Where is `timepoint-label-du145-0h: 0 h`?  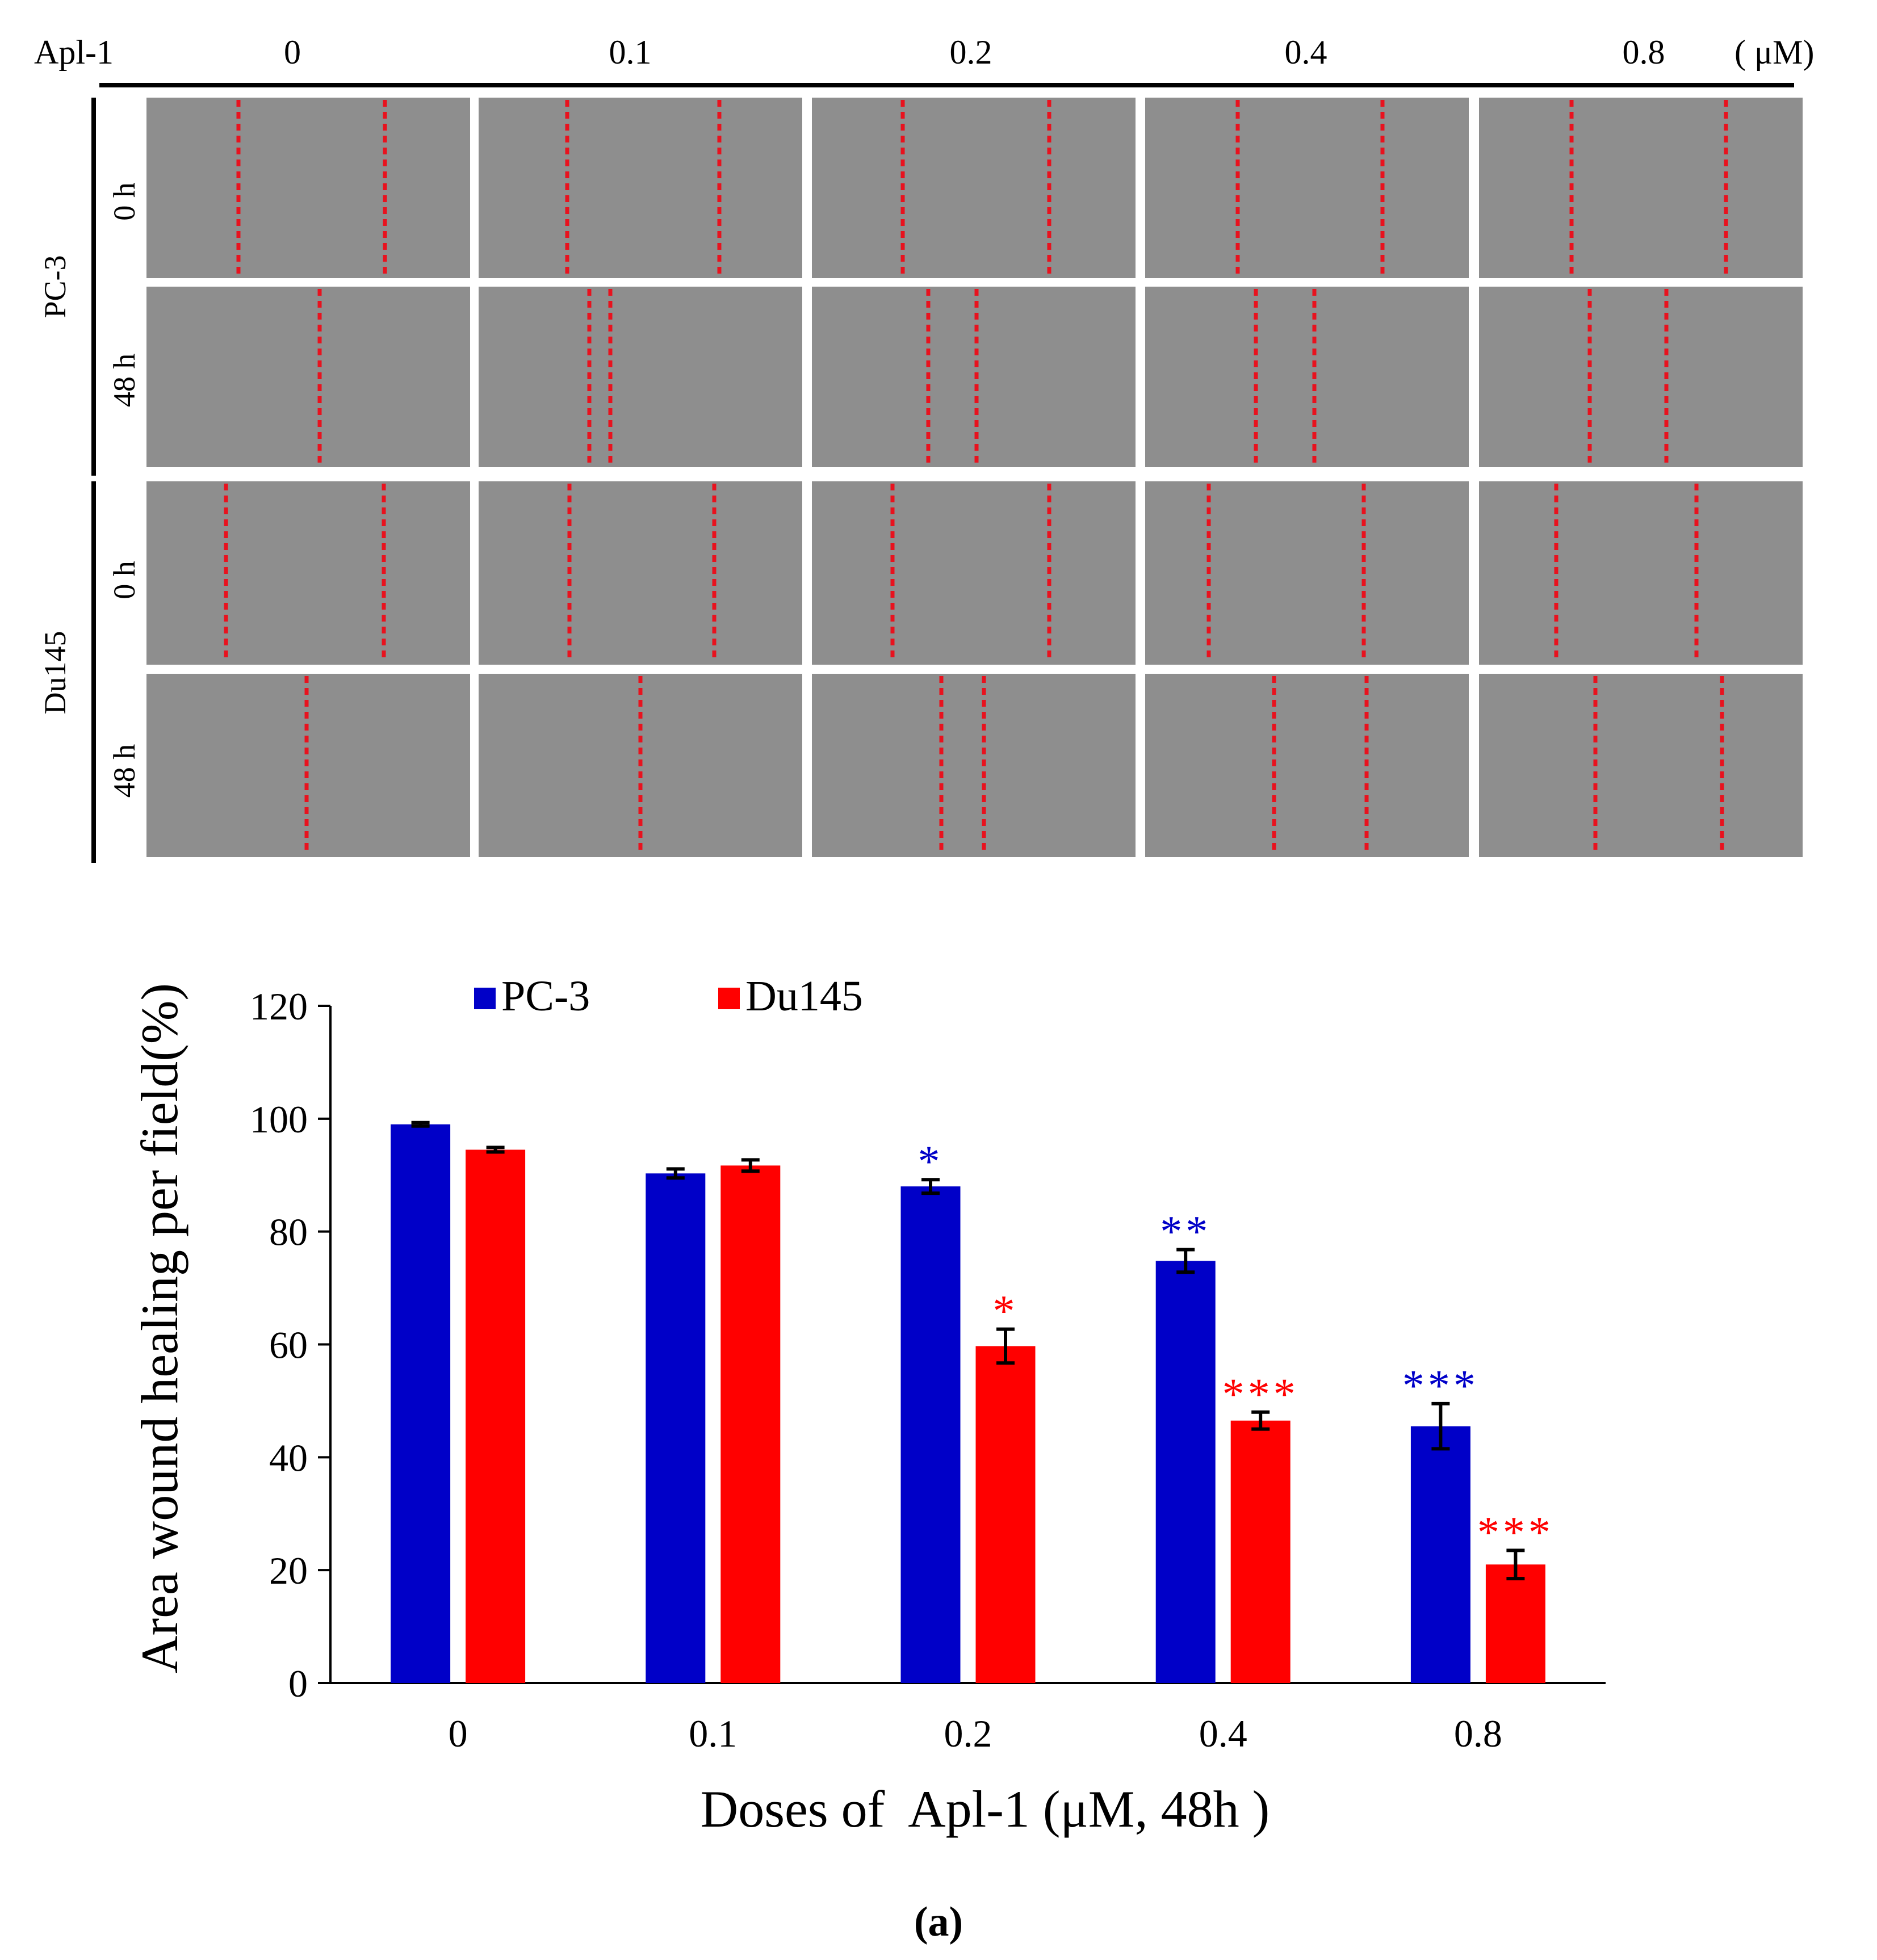 timepoint-label-du145-0h: 0 h is located at coordinates (124, 580).